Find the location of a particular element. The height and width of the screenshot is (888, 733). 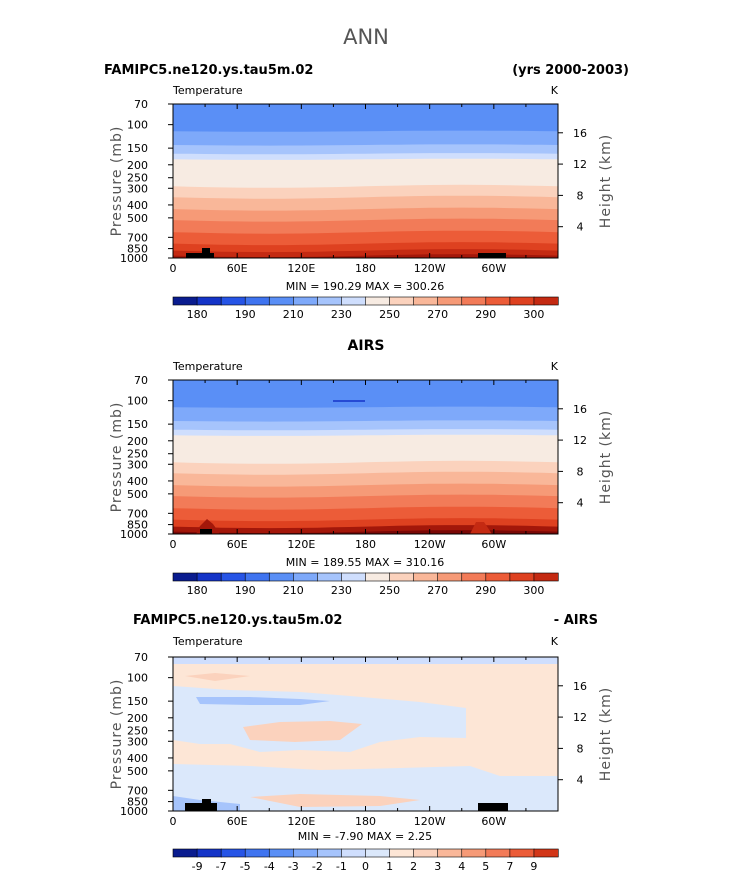

panel3-stats: MIN = -7.90 MAX = 2.25 is located at coordinates (365, 836).